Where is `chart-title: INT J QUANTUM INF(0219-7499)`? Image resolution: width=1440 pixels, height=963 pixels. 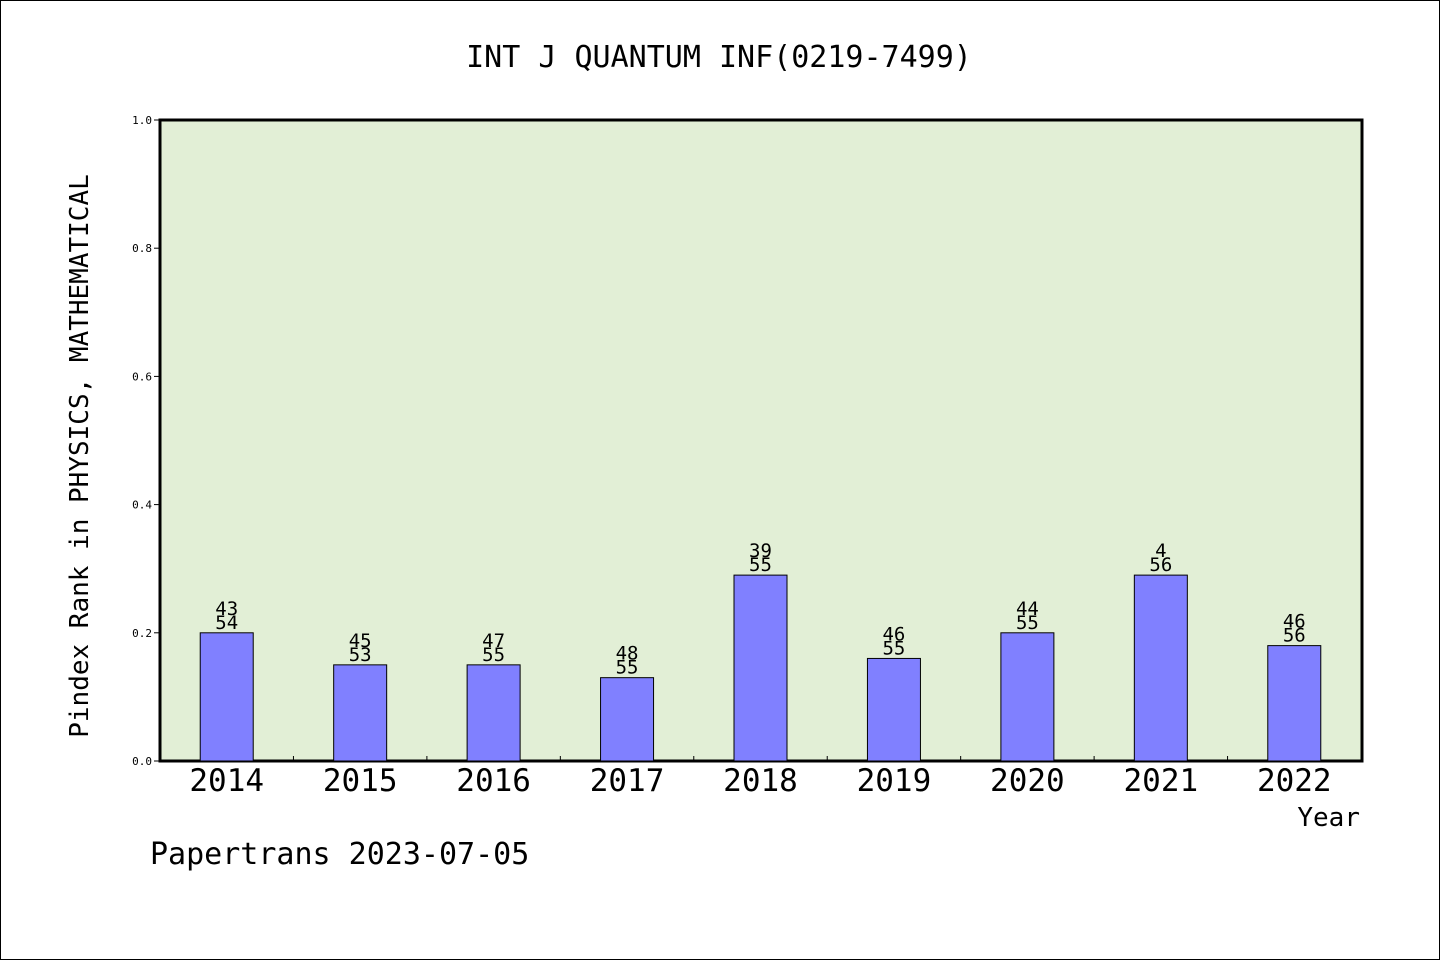 chart-title: INT J QUANTUM INF(0219-7499) is located at coordinates (719, 57).